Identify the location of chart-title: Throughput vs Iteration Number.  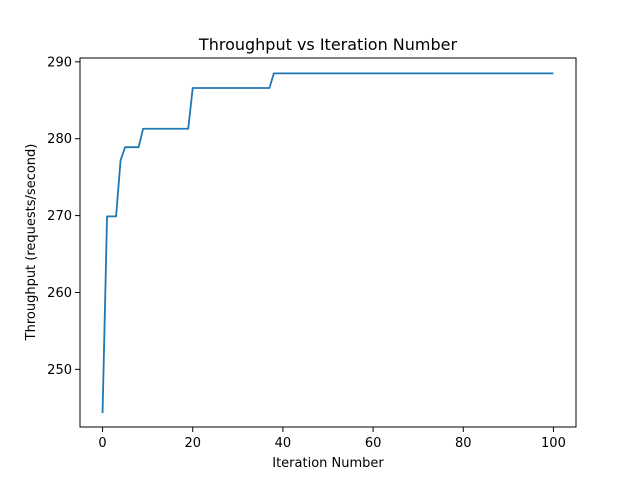
(328, 44).